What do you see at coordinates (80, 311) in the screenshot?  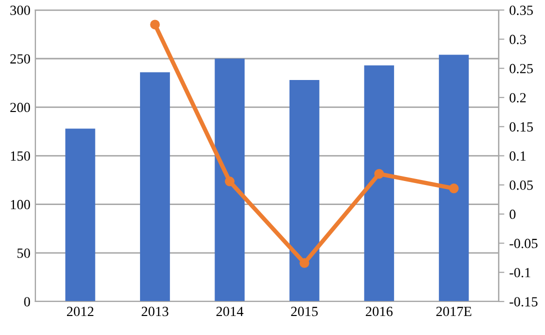 I see `x-tick-label: 2012` at bounding box center [80, 311].